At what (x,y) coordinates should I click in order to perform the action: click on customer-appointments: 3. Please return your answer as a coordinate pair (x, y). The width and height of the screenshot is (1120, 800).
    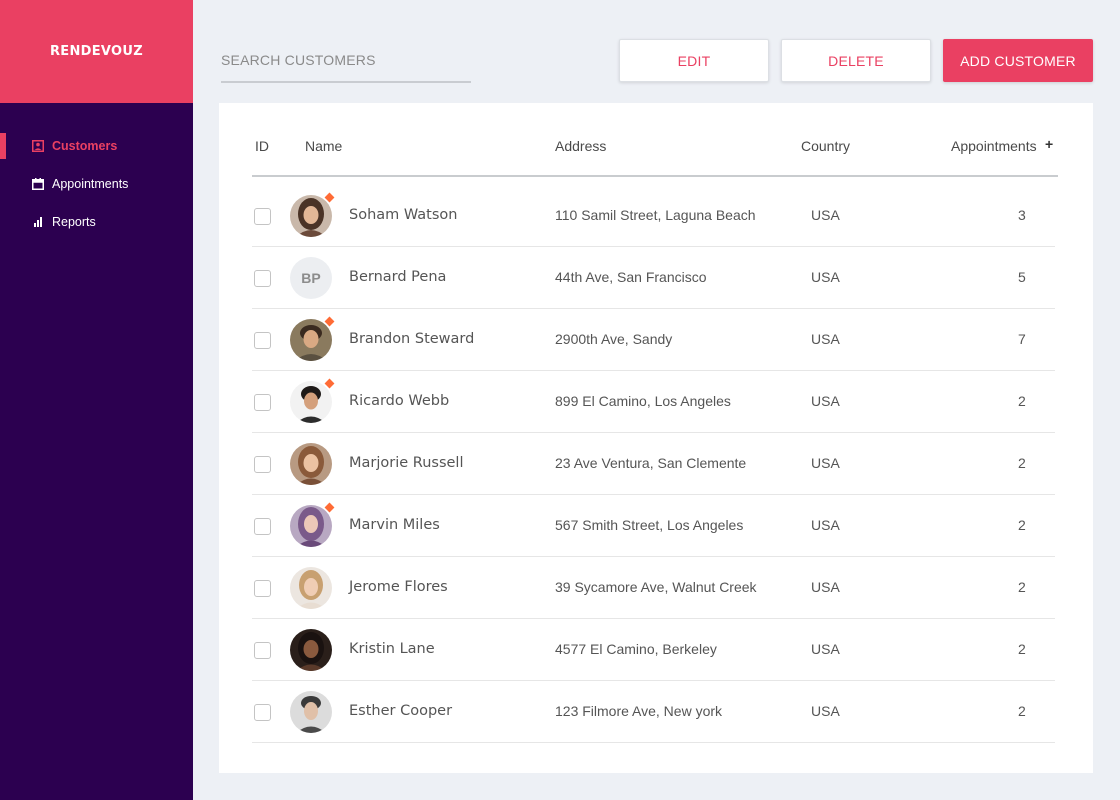
    Looking at the image, I should click on (1022, 215).